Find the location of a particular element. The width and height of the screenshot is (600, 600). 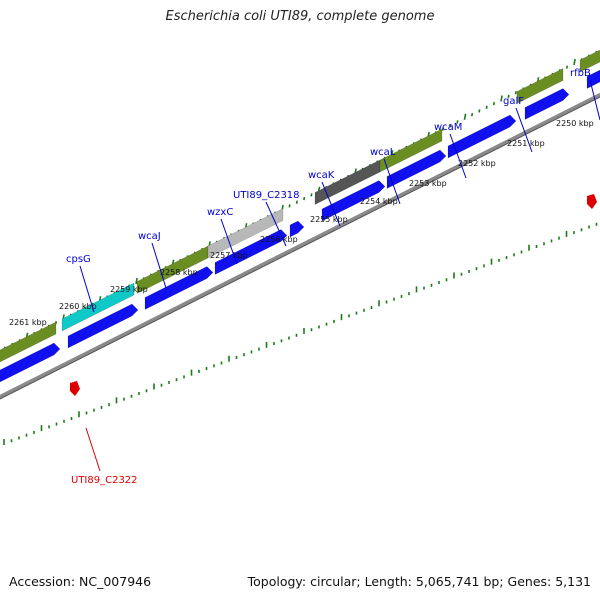

ruler-label: 2259 kbp is located at coordinates (129, 289).